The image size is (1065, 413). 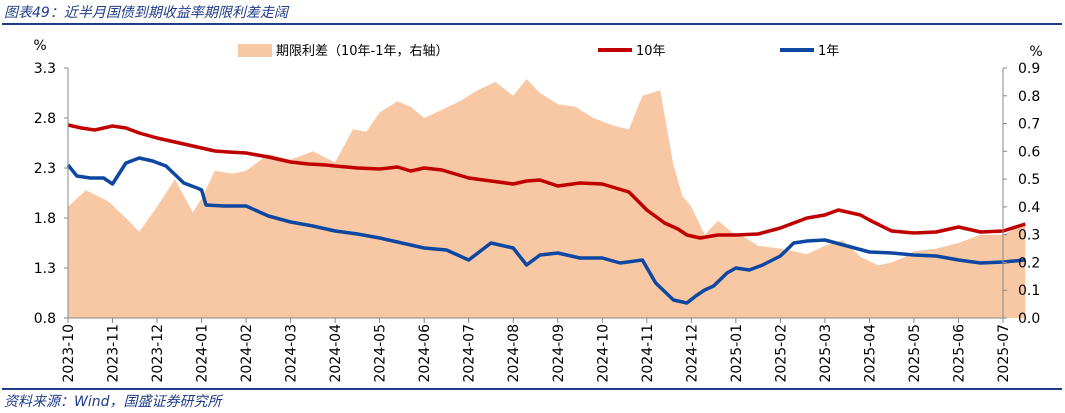 What do you see at coordinates (146, 13) in the screenshot?
I see `figure-title: 图表49：近半月国债到期收益率期限利差走阔` at bounding box center [146, 13].